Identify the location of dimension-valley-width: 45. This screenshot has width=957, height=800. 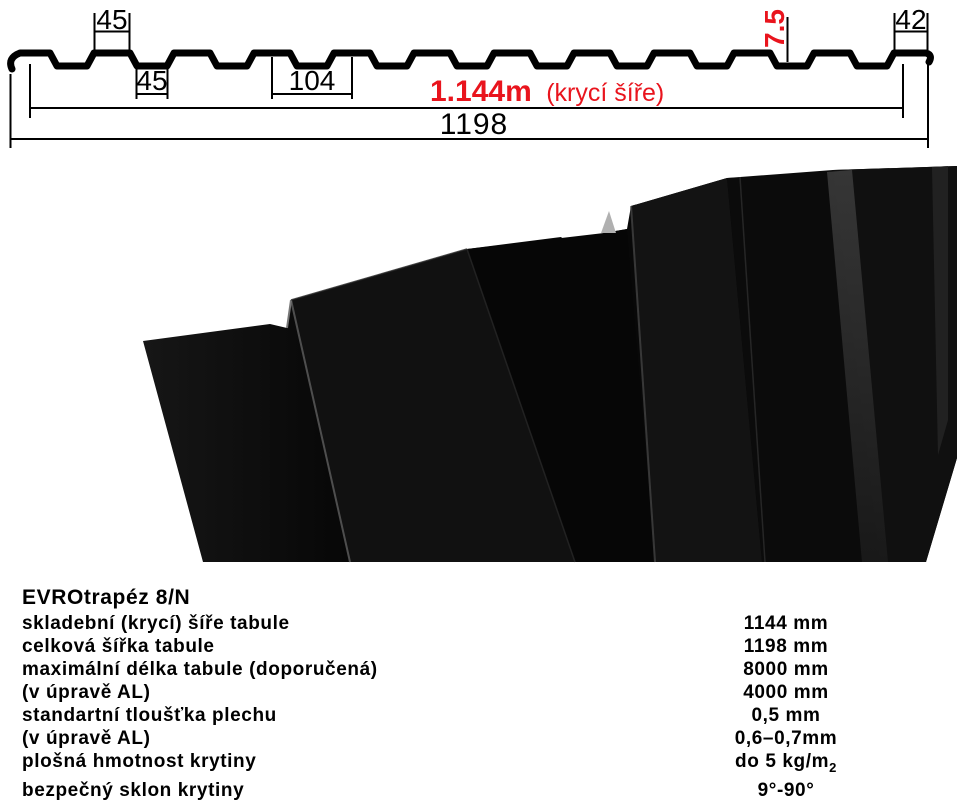
(152, 81).